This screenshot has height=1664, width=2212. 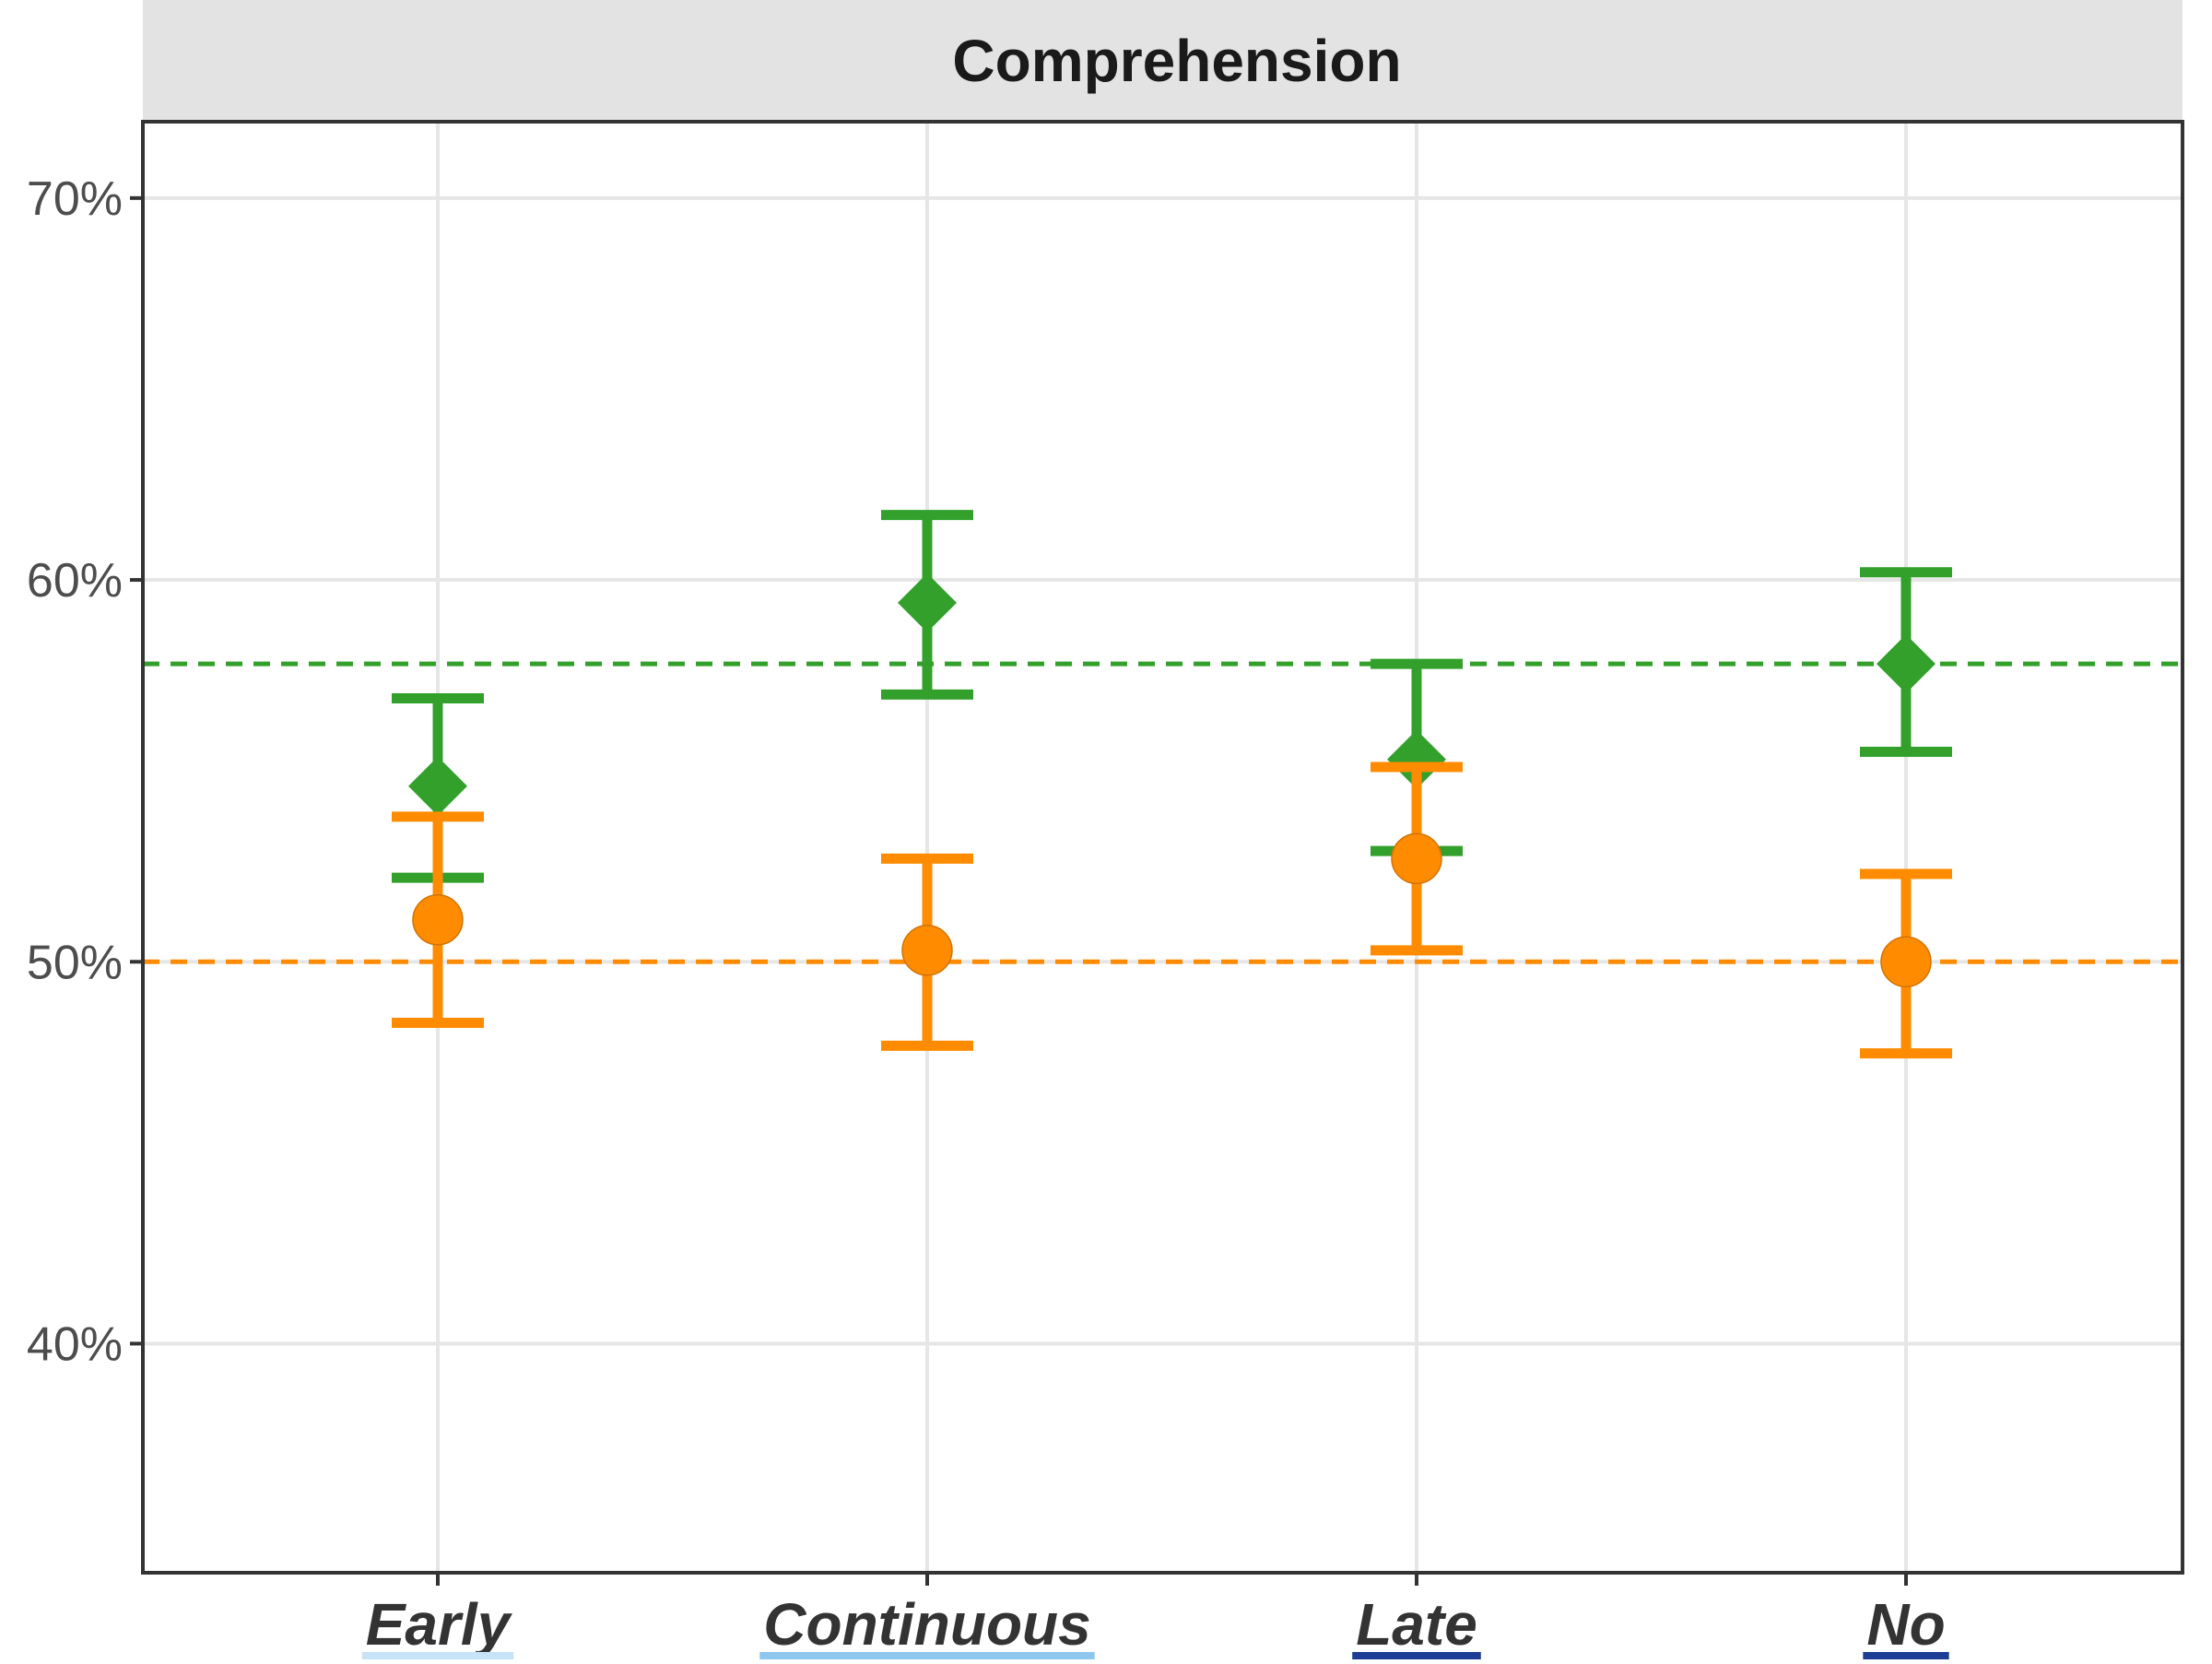 What do you see at coordinates (1905, 1624) in the screenshot?
I see `x-tick-label-3: No` at bounding box center [1905, 1624].